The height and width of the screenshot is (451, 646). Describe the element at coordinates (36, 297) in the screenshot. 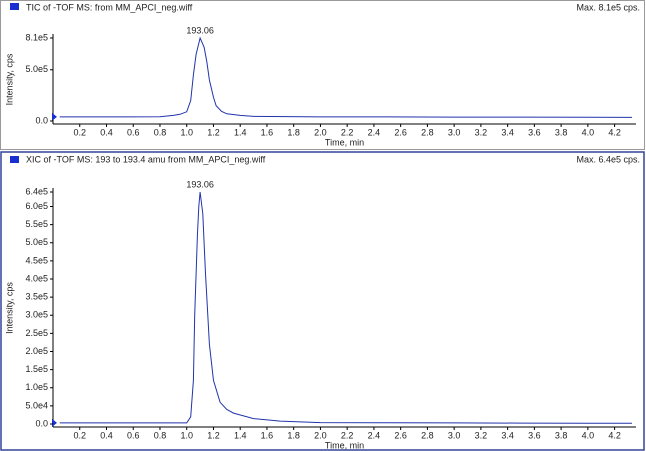

I see `y-tick-label: 3.5e5` at that location.